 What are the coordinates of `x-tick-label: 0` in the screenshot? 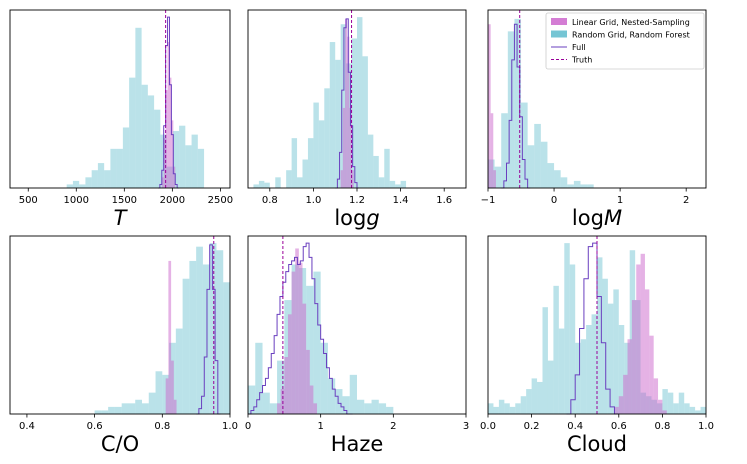 It's located at (248, 426).